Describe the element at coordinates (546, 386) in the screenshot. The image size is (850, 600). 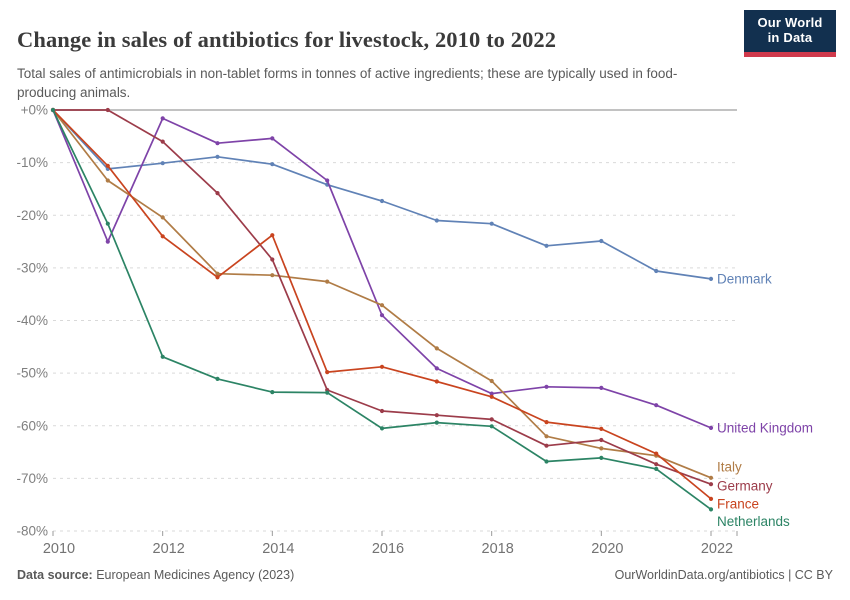
I see `data-point-united-kingdom-2019` at that location.